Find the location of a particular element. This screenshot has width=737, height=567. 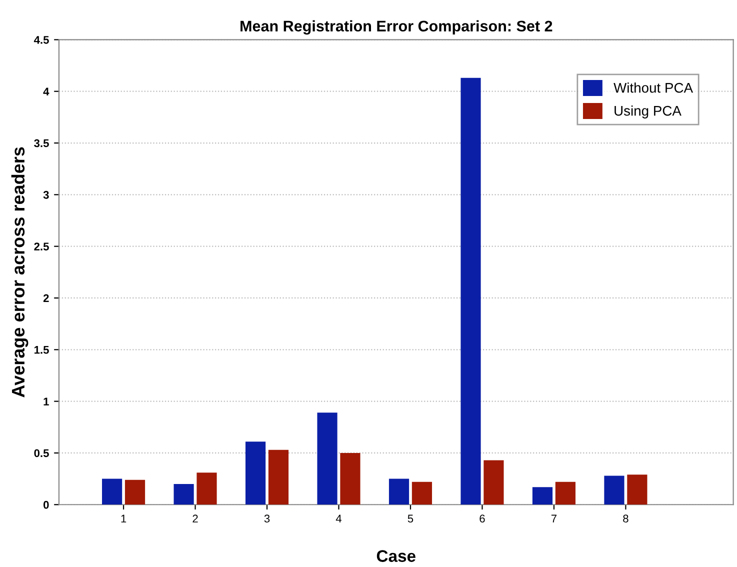

y-tick-label: 0 is located at coordinates (46, 504).